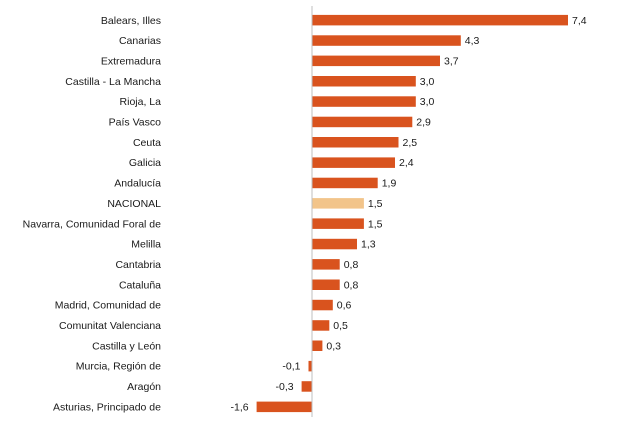 The image size is (617, 433). What do you see at coordinates (334, 244) in the screenshot?
I see `bar-melilla` at bounding box center [334, 244].